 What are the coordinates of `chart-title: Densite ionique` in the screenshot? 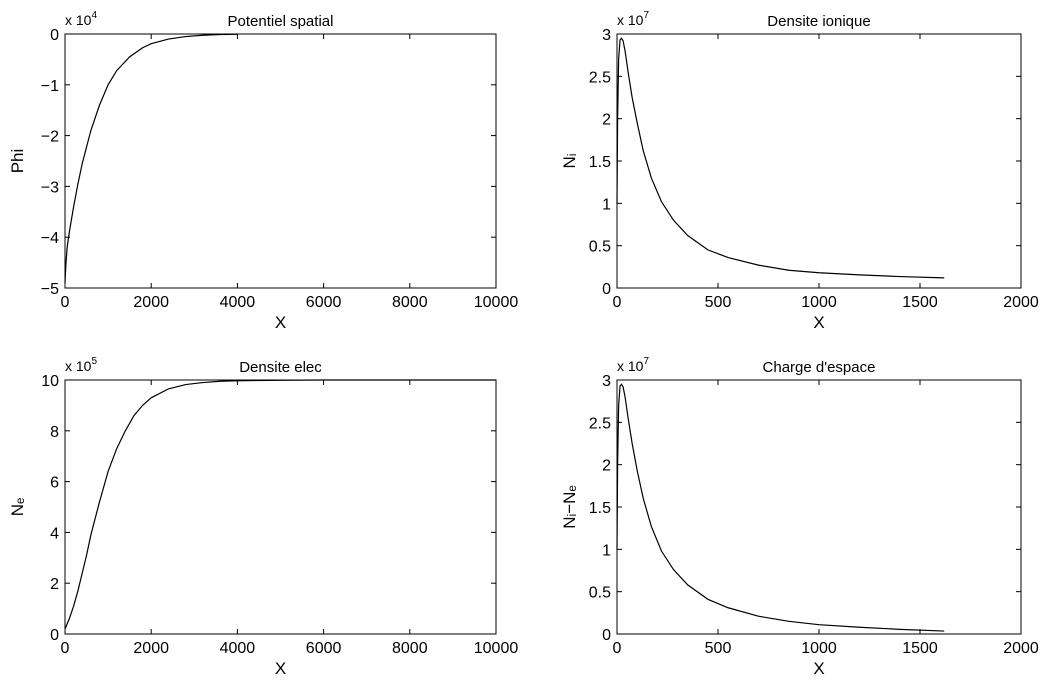 It's located at (818, 21).